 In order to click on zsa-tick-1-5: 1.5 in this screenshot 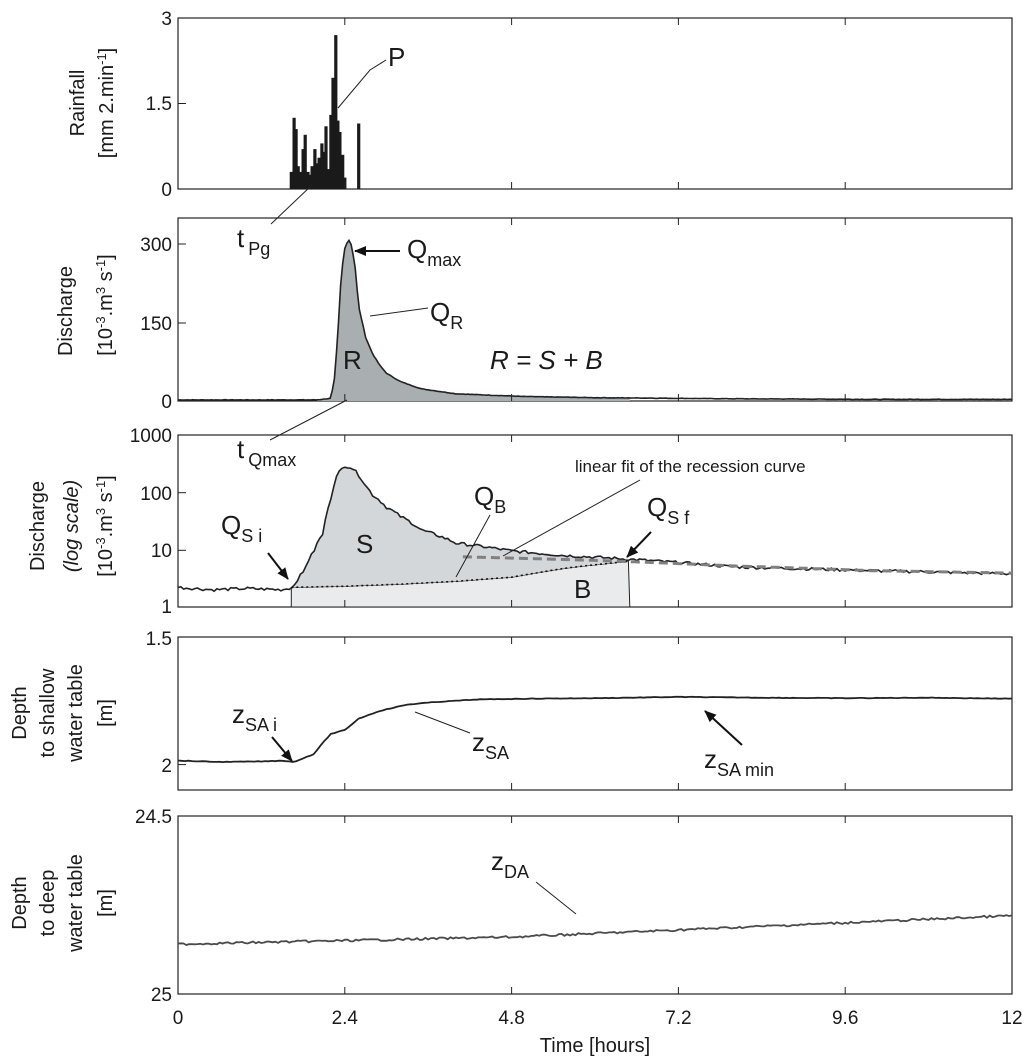, I will do `click(159, 639)`.